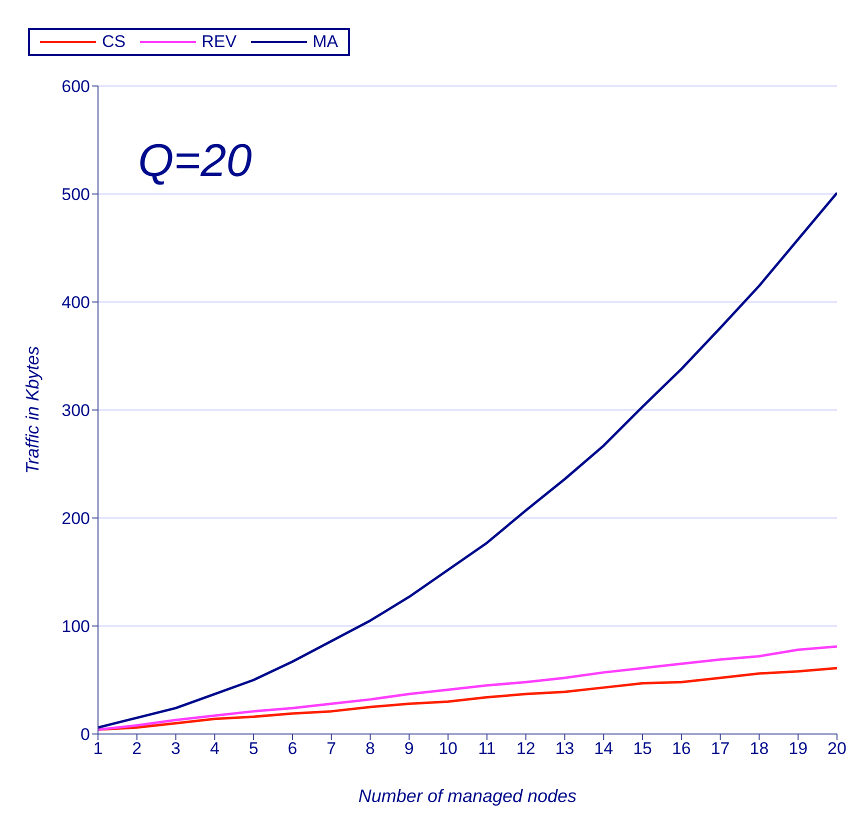 Image resolution: width=861 pixels, height=832 pixels. I want to click on x-tick-label: 7, so click(331, 748).